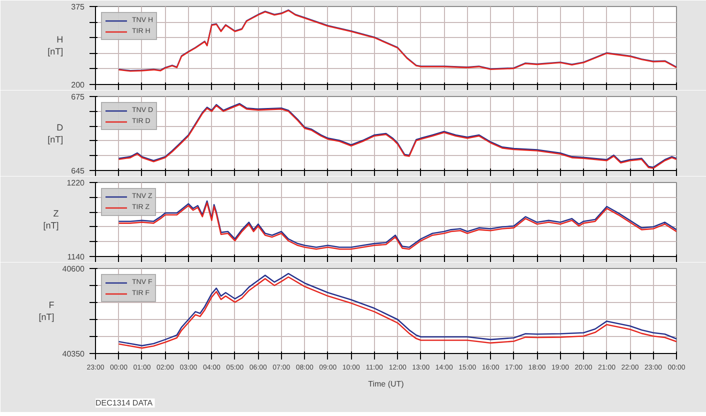  I want to click on text: DEC1314 DATA, so click(125, 403).